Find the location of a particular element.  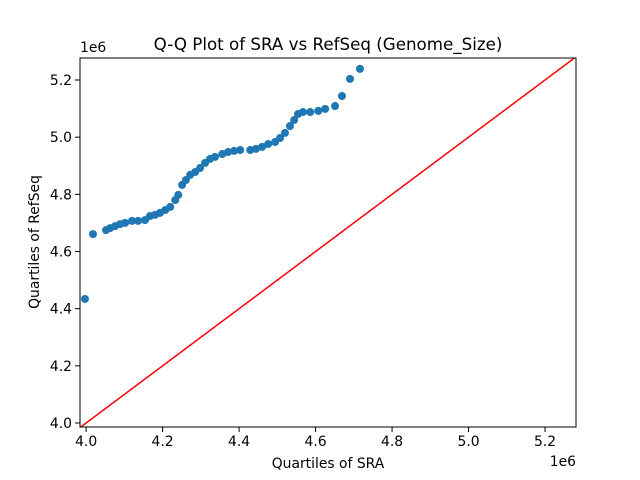

x-offset-label: 1e6 is located at coordinates (563, 462).